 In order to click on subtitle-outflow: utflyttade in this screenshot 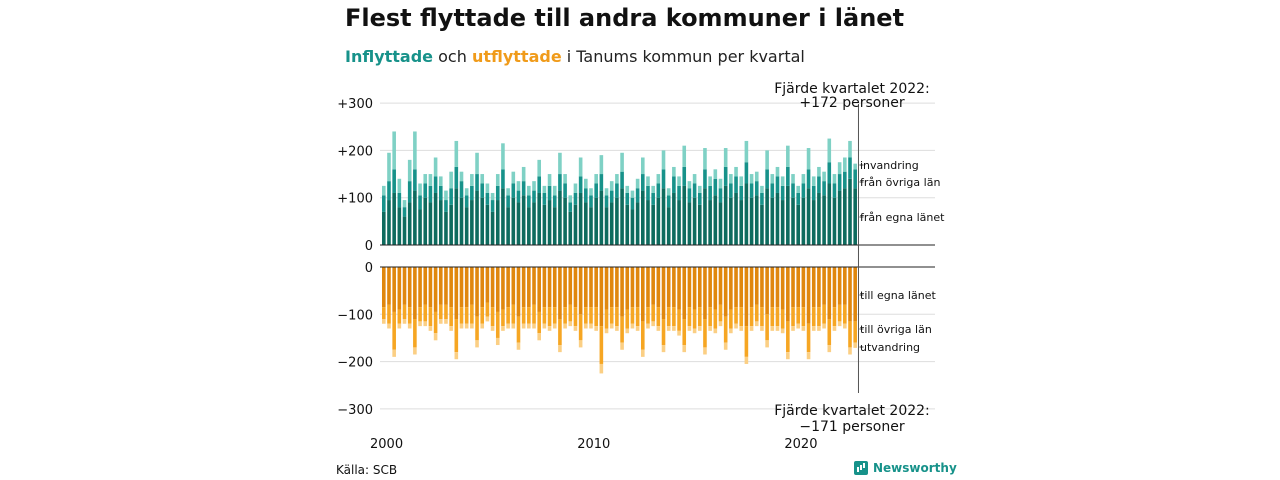, I will do `click(516, 56)`.